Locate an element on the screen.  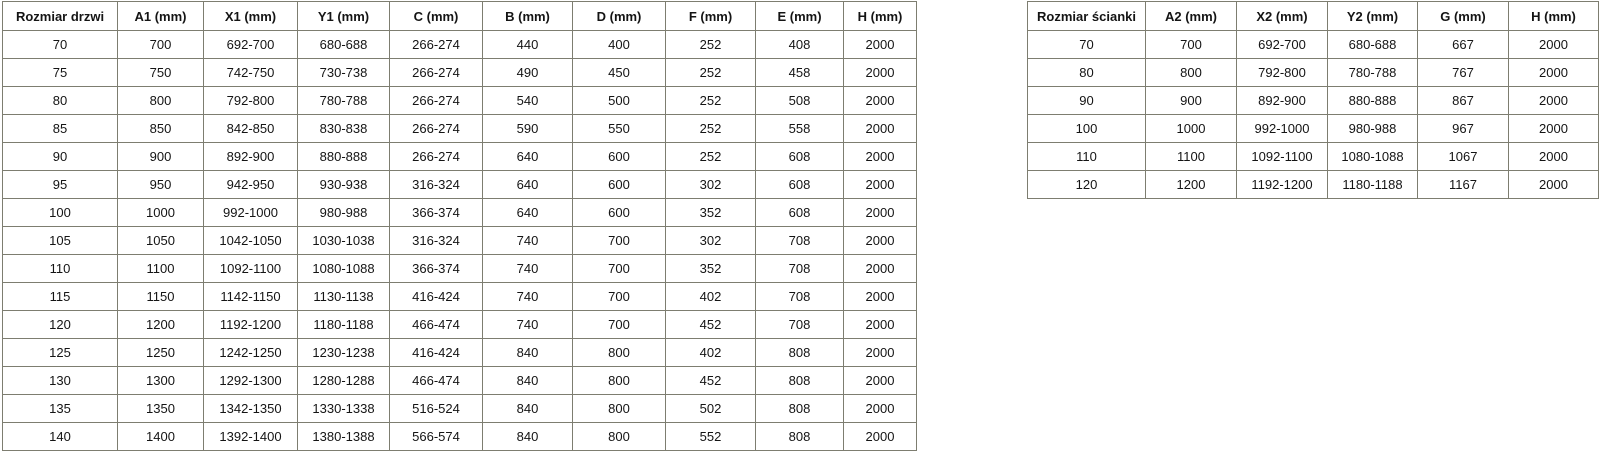
table-cell: 700 is located at coordinates (619, 324).